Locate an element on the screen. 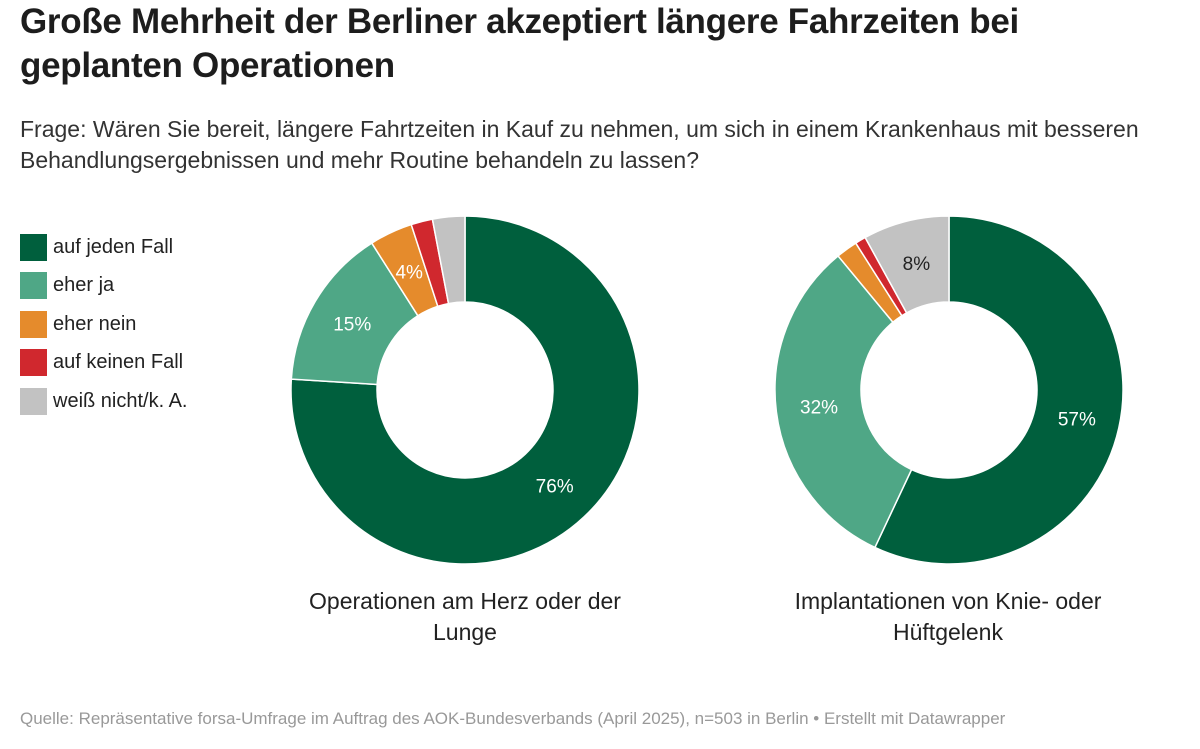 The image size is (1200, 749). legend-label: auf keinen Fall is located at coordinates (118, 362).